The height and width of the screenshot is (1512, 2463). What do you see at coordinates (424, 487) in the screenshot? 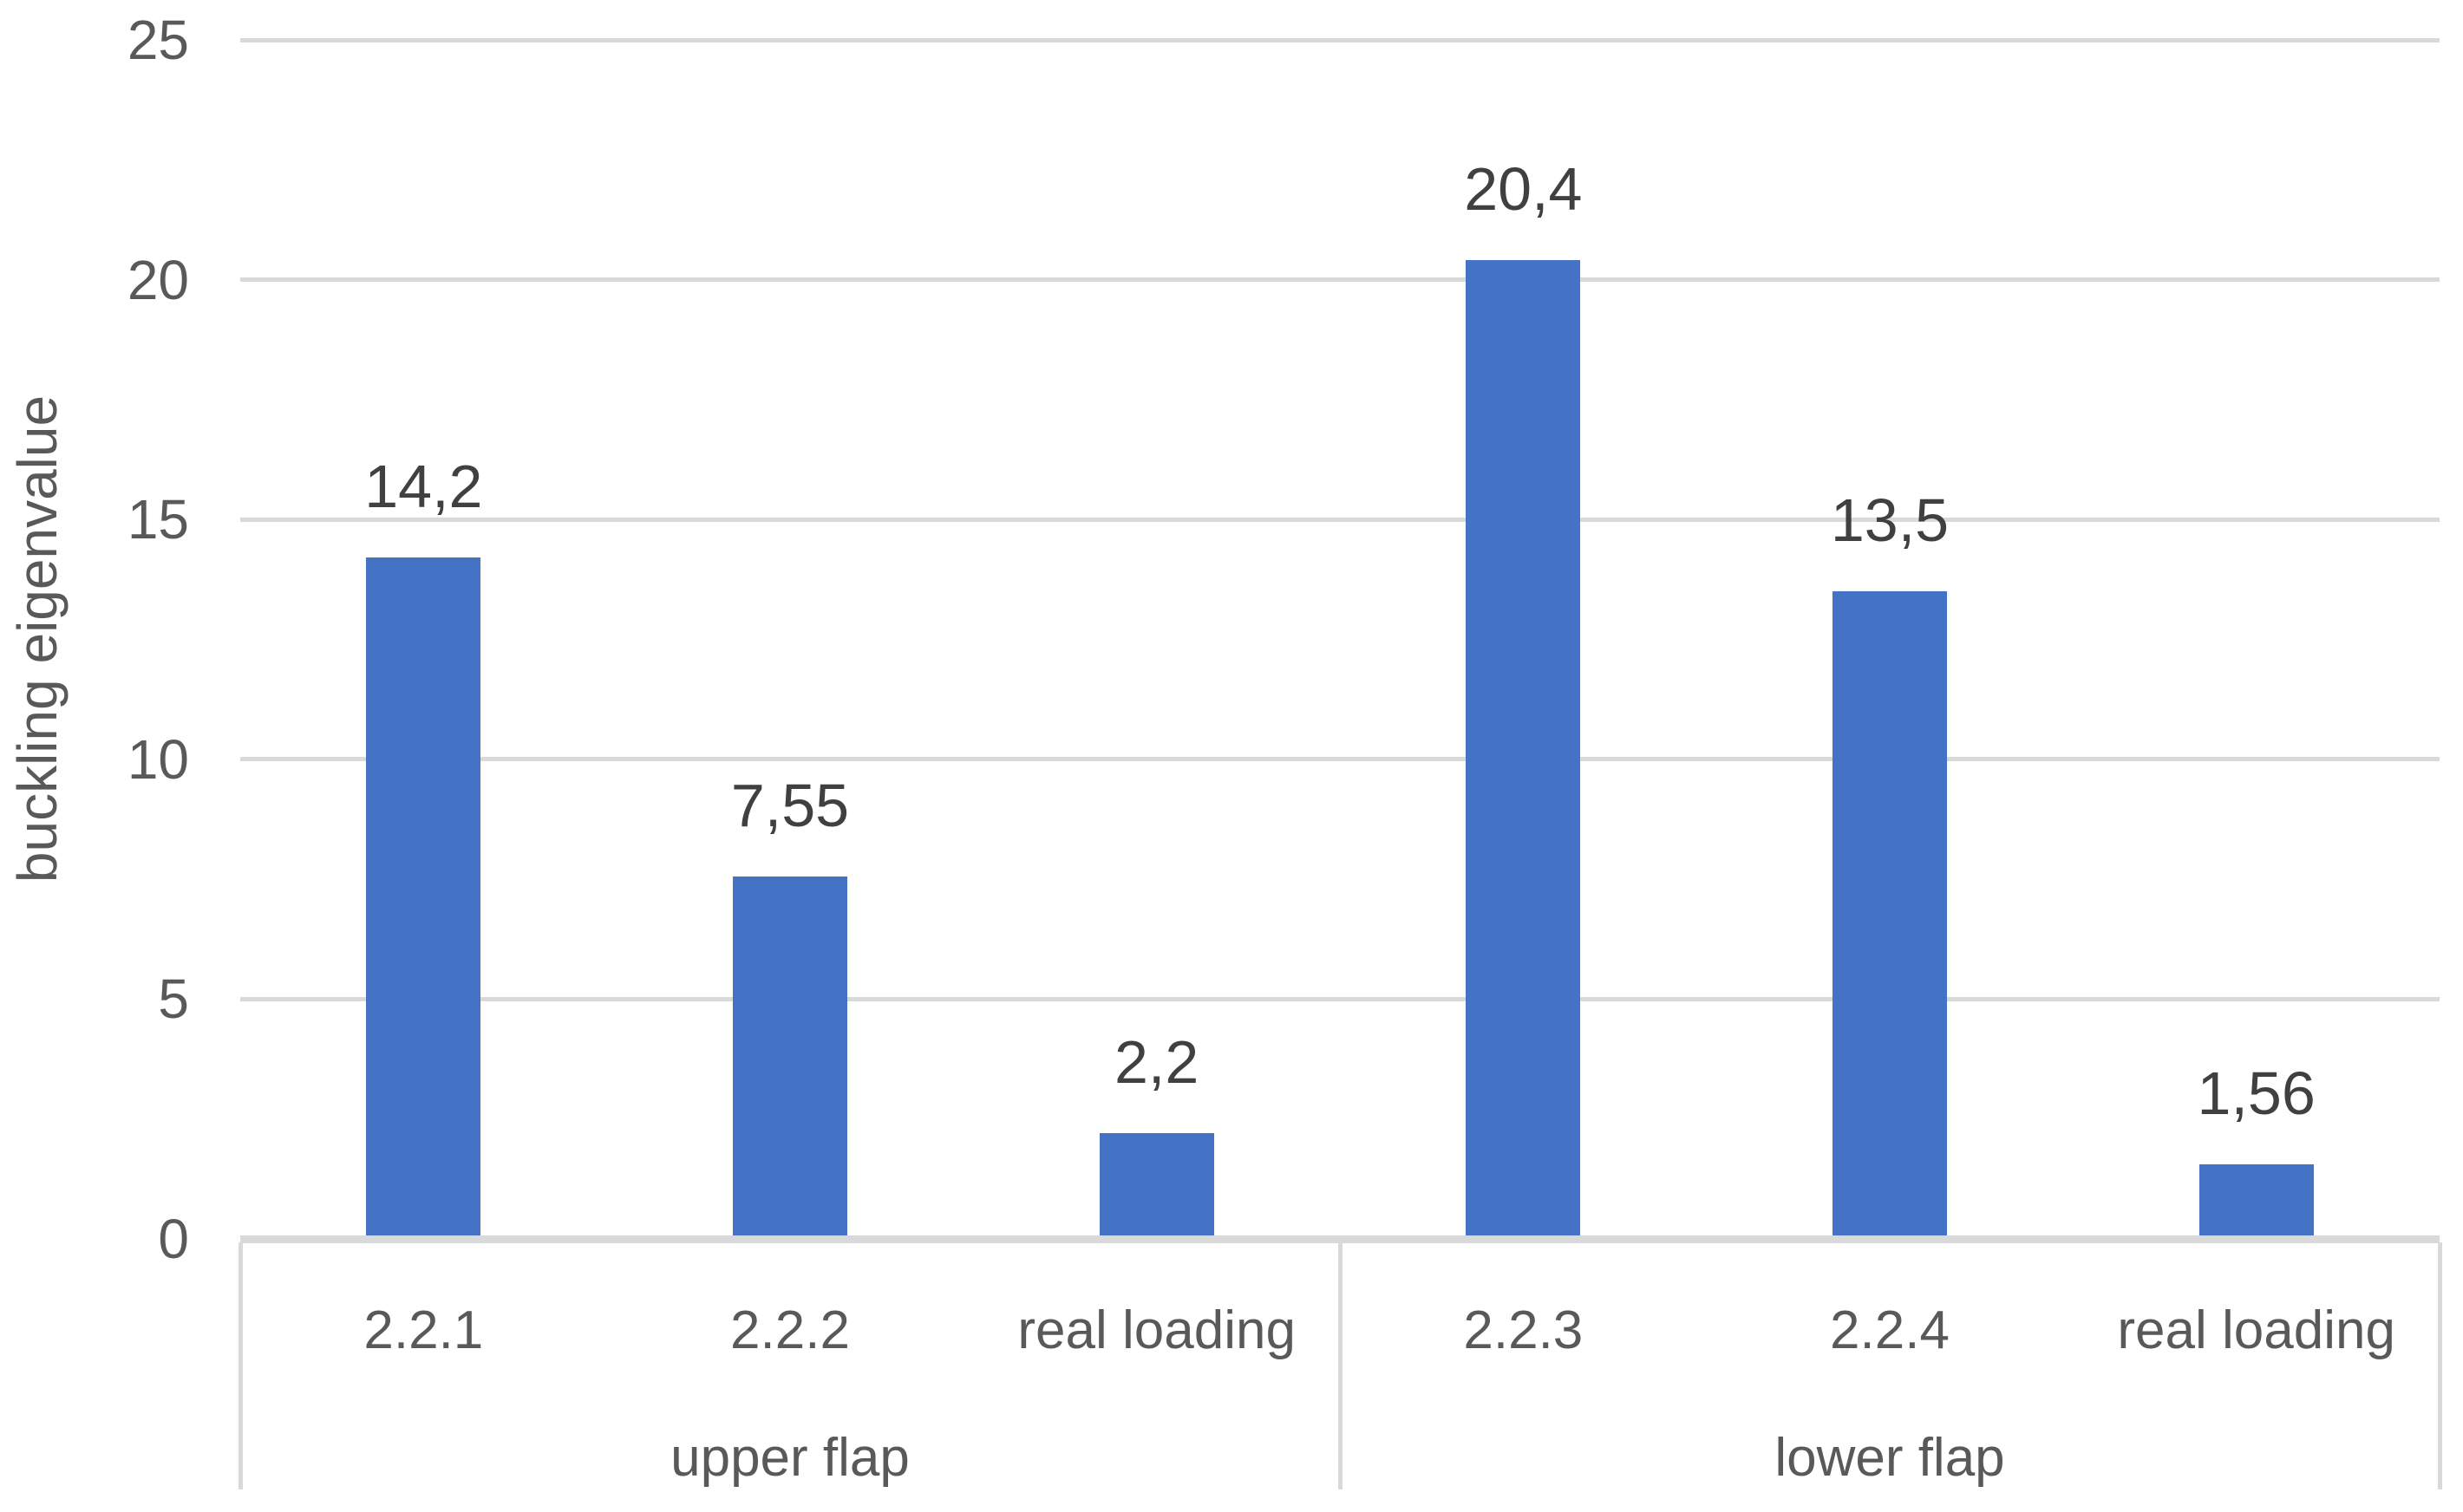
I see `bar-value-label: 14,2` at bounding box center [424, 487].